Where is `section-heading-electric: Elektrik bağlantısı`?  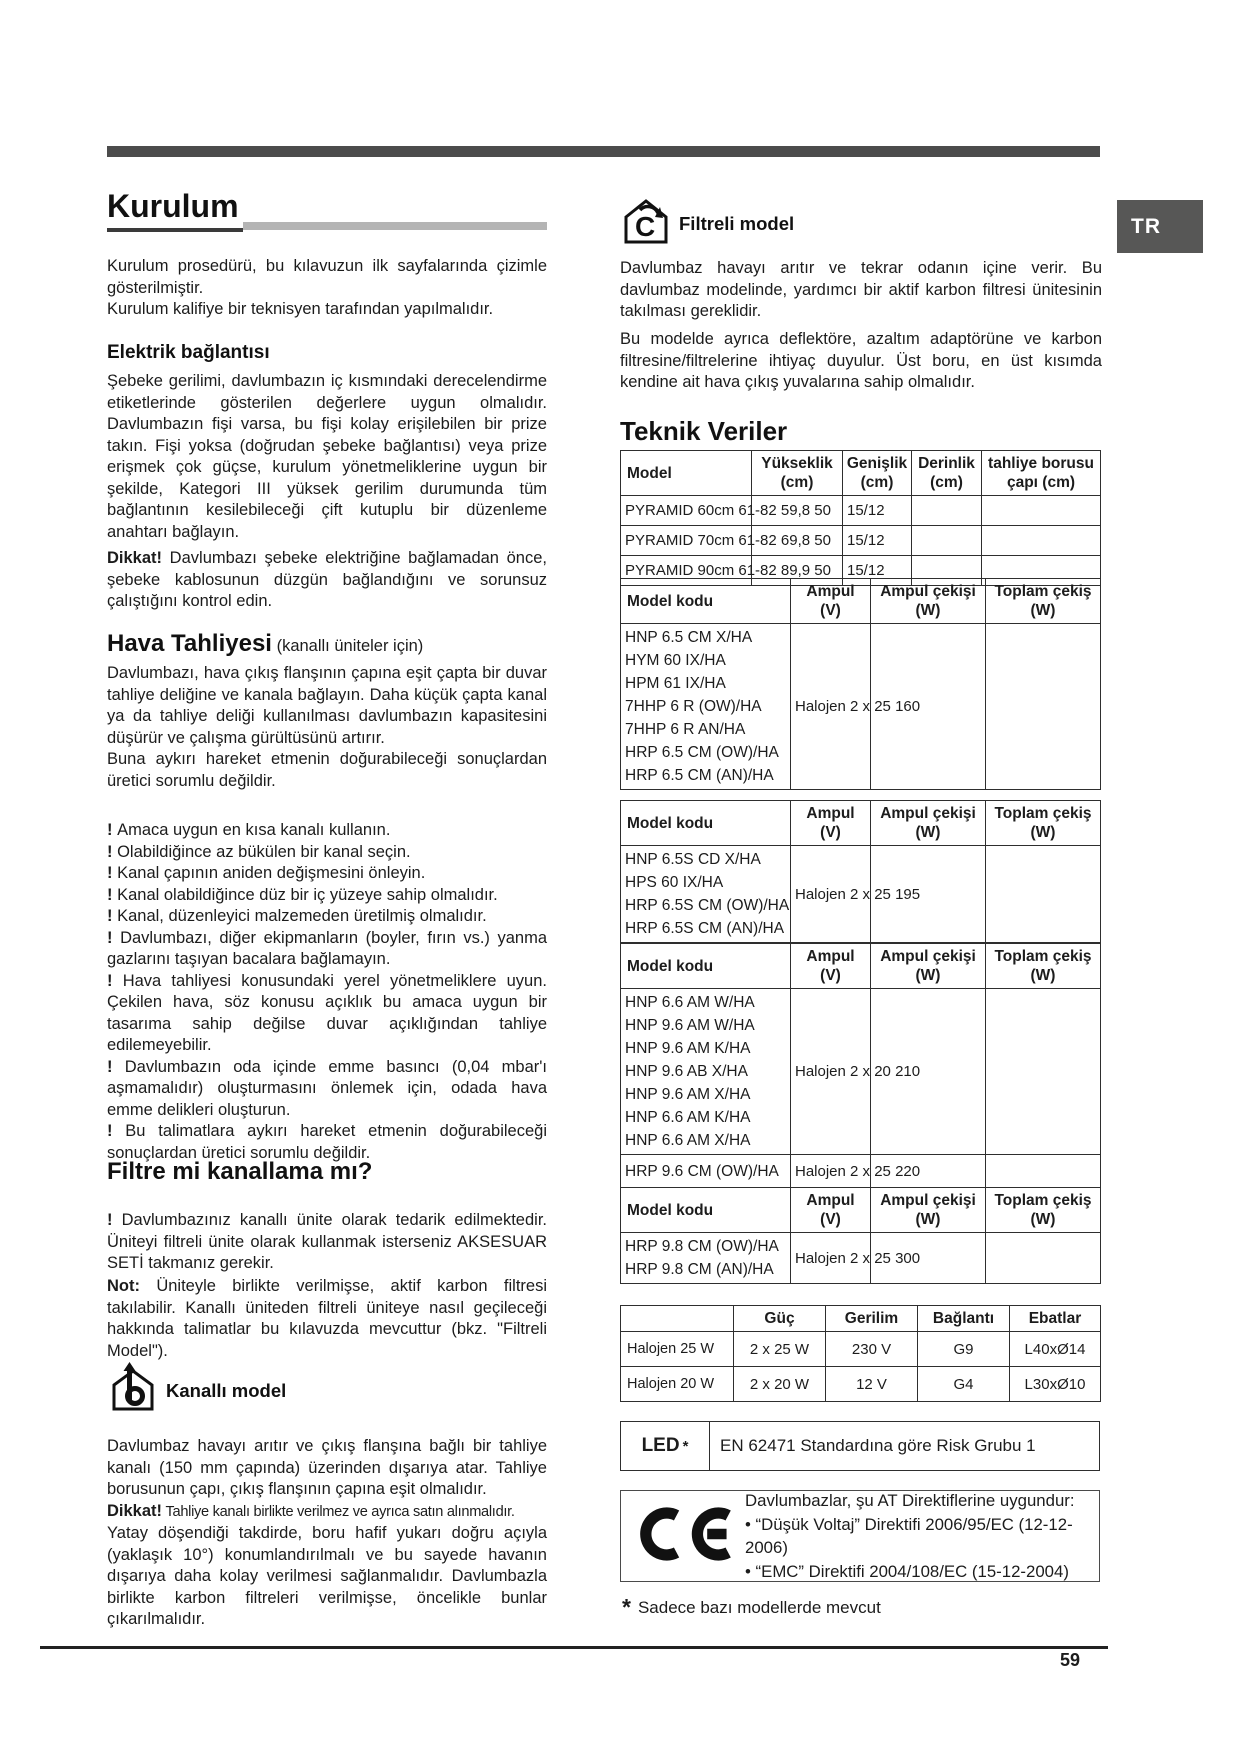
section-heading-electric: Elektrik bağlantısı is located at coordinates (188, 352).